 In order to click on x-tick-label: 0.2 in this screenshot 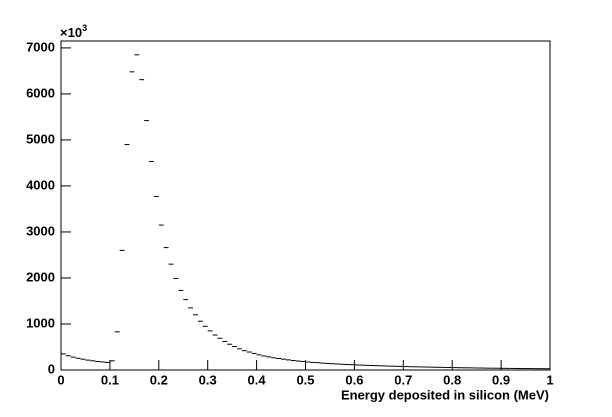, I will do `click(159, 379)`.